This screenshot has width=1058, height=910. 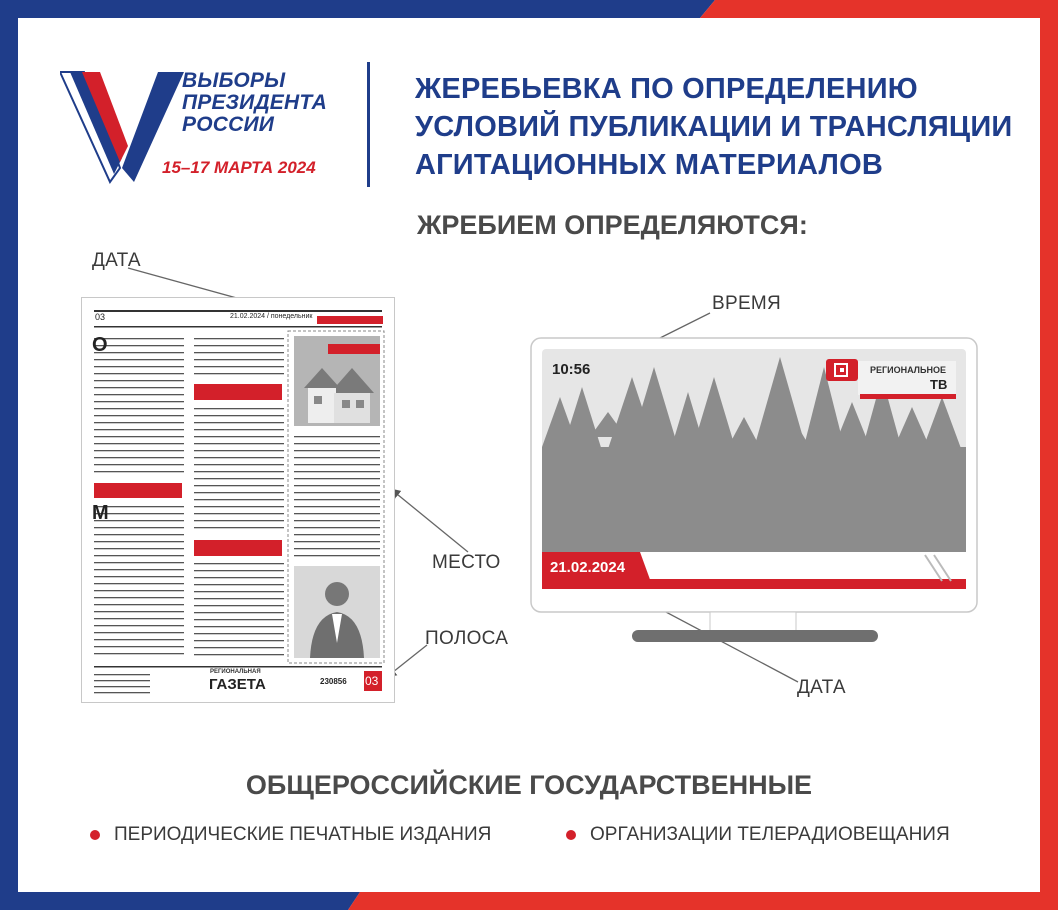 I want to click on label-time: ВРЕМЯ, so click(x=747, y=303).